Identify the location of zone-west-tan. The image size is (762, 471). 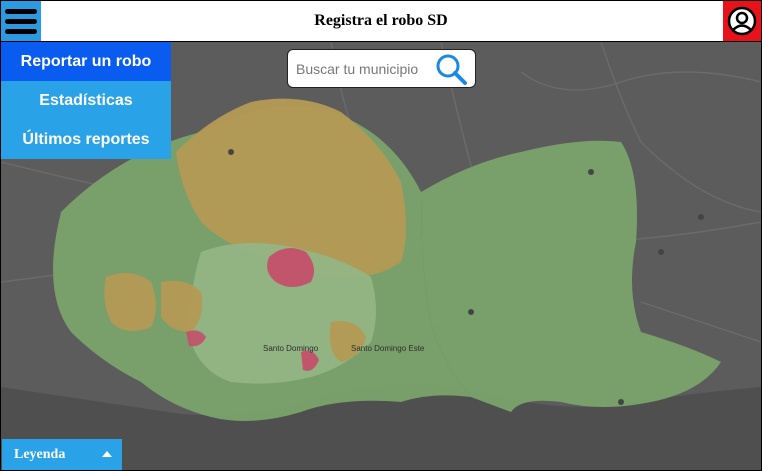
(130, 302).